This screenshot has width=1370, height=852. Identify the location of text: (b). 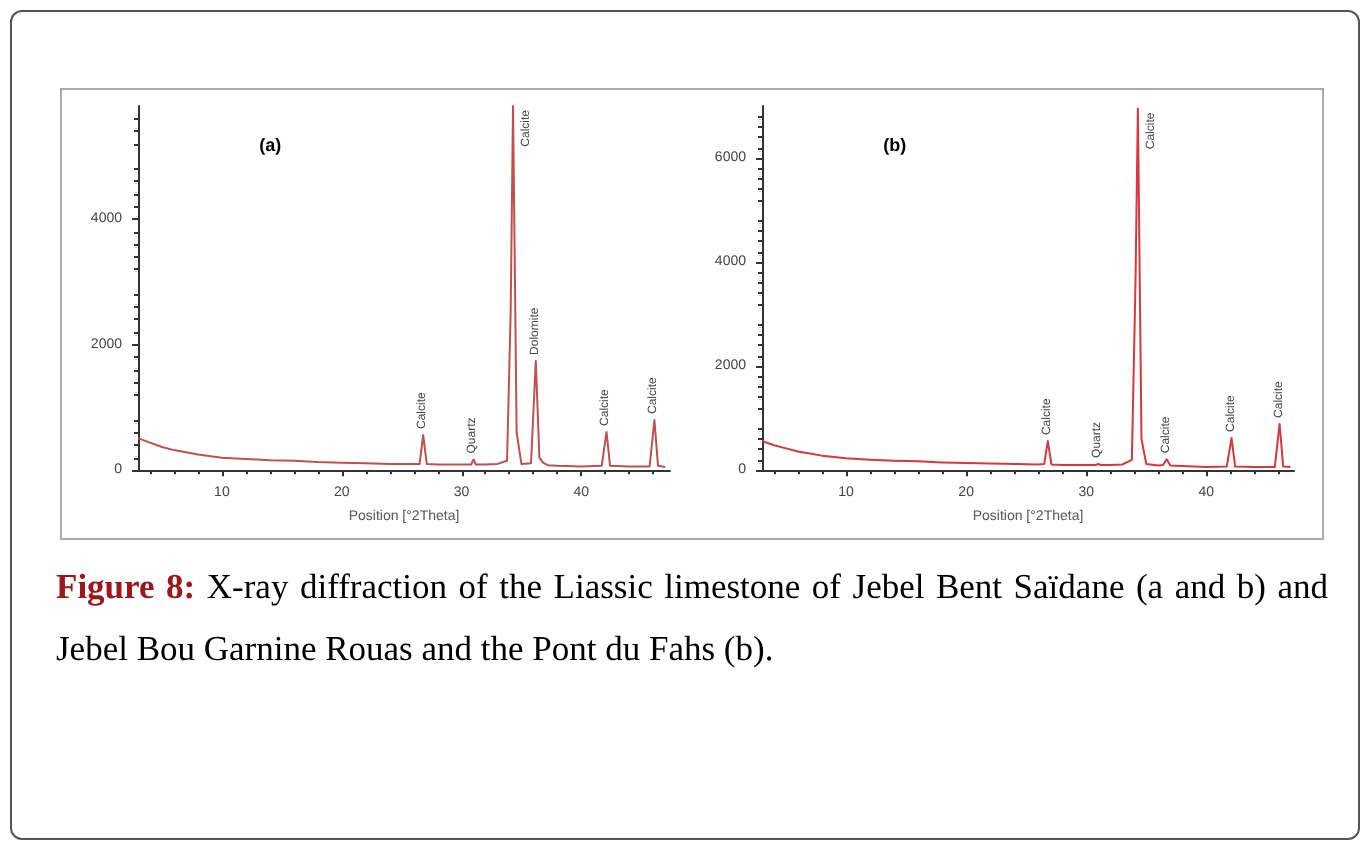
(895, 145).